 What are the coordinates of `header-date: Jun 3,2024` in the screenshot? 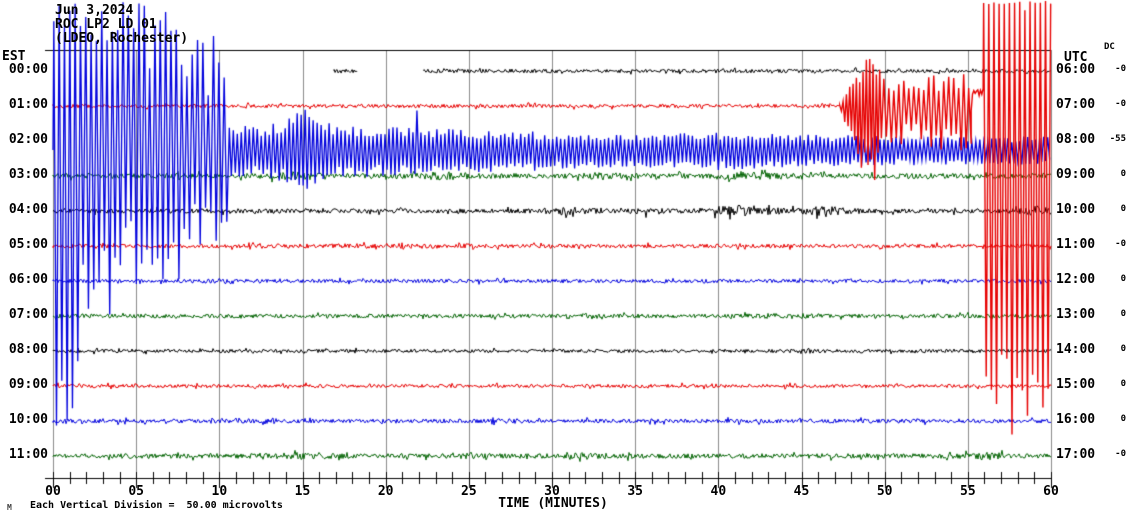 It's located at (94, 10).